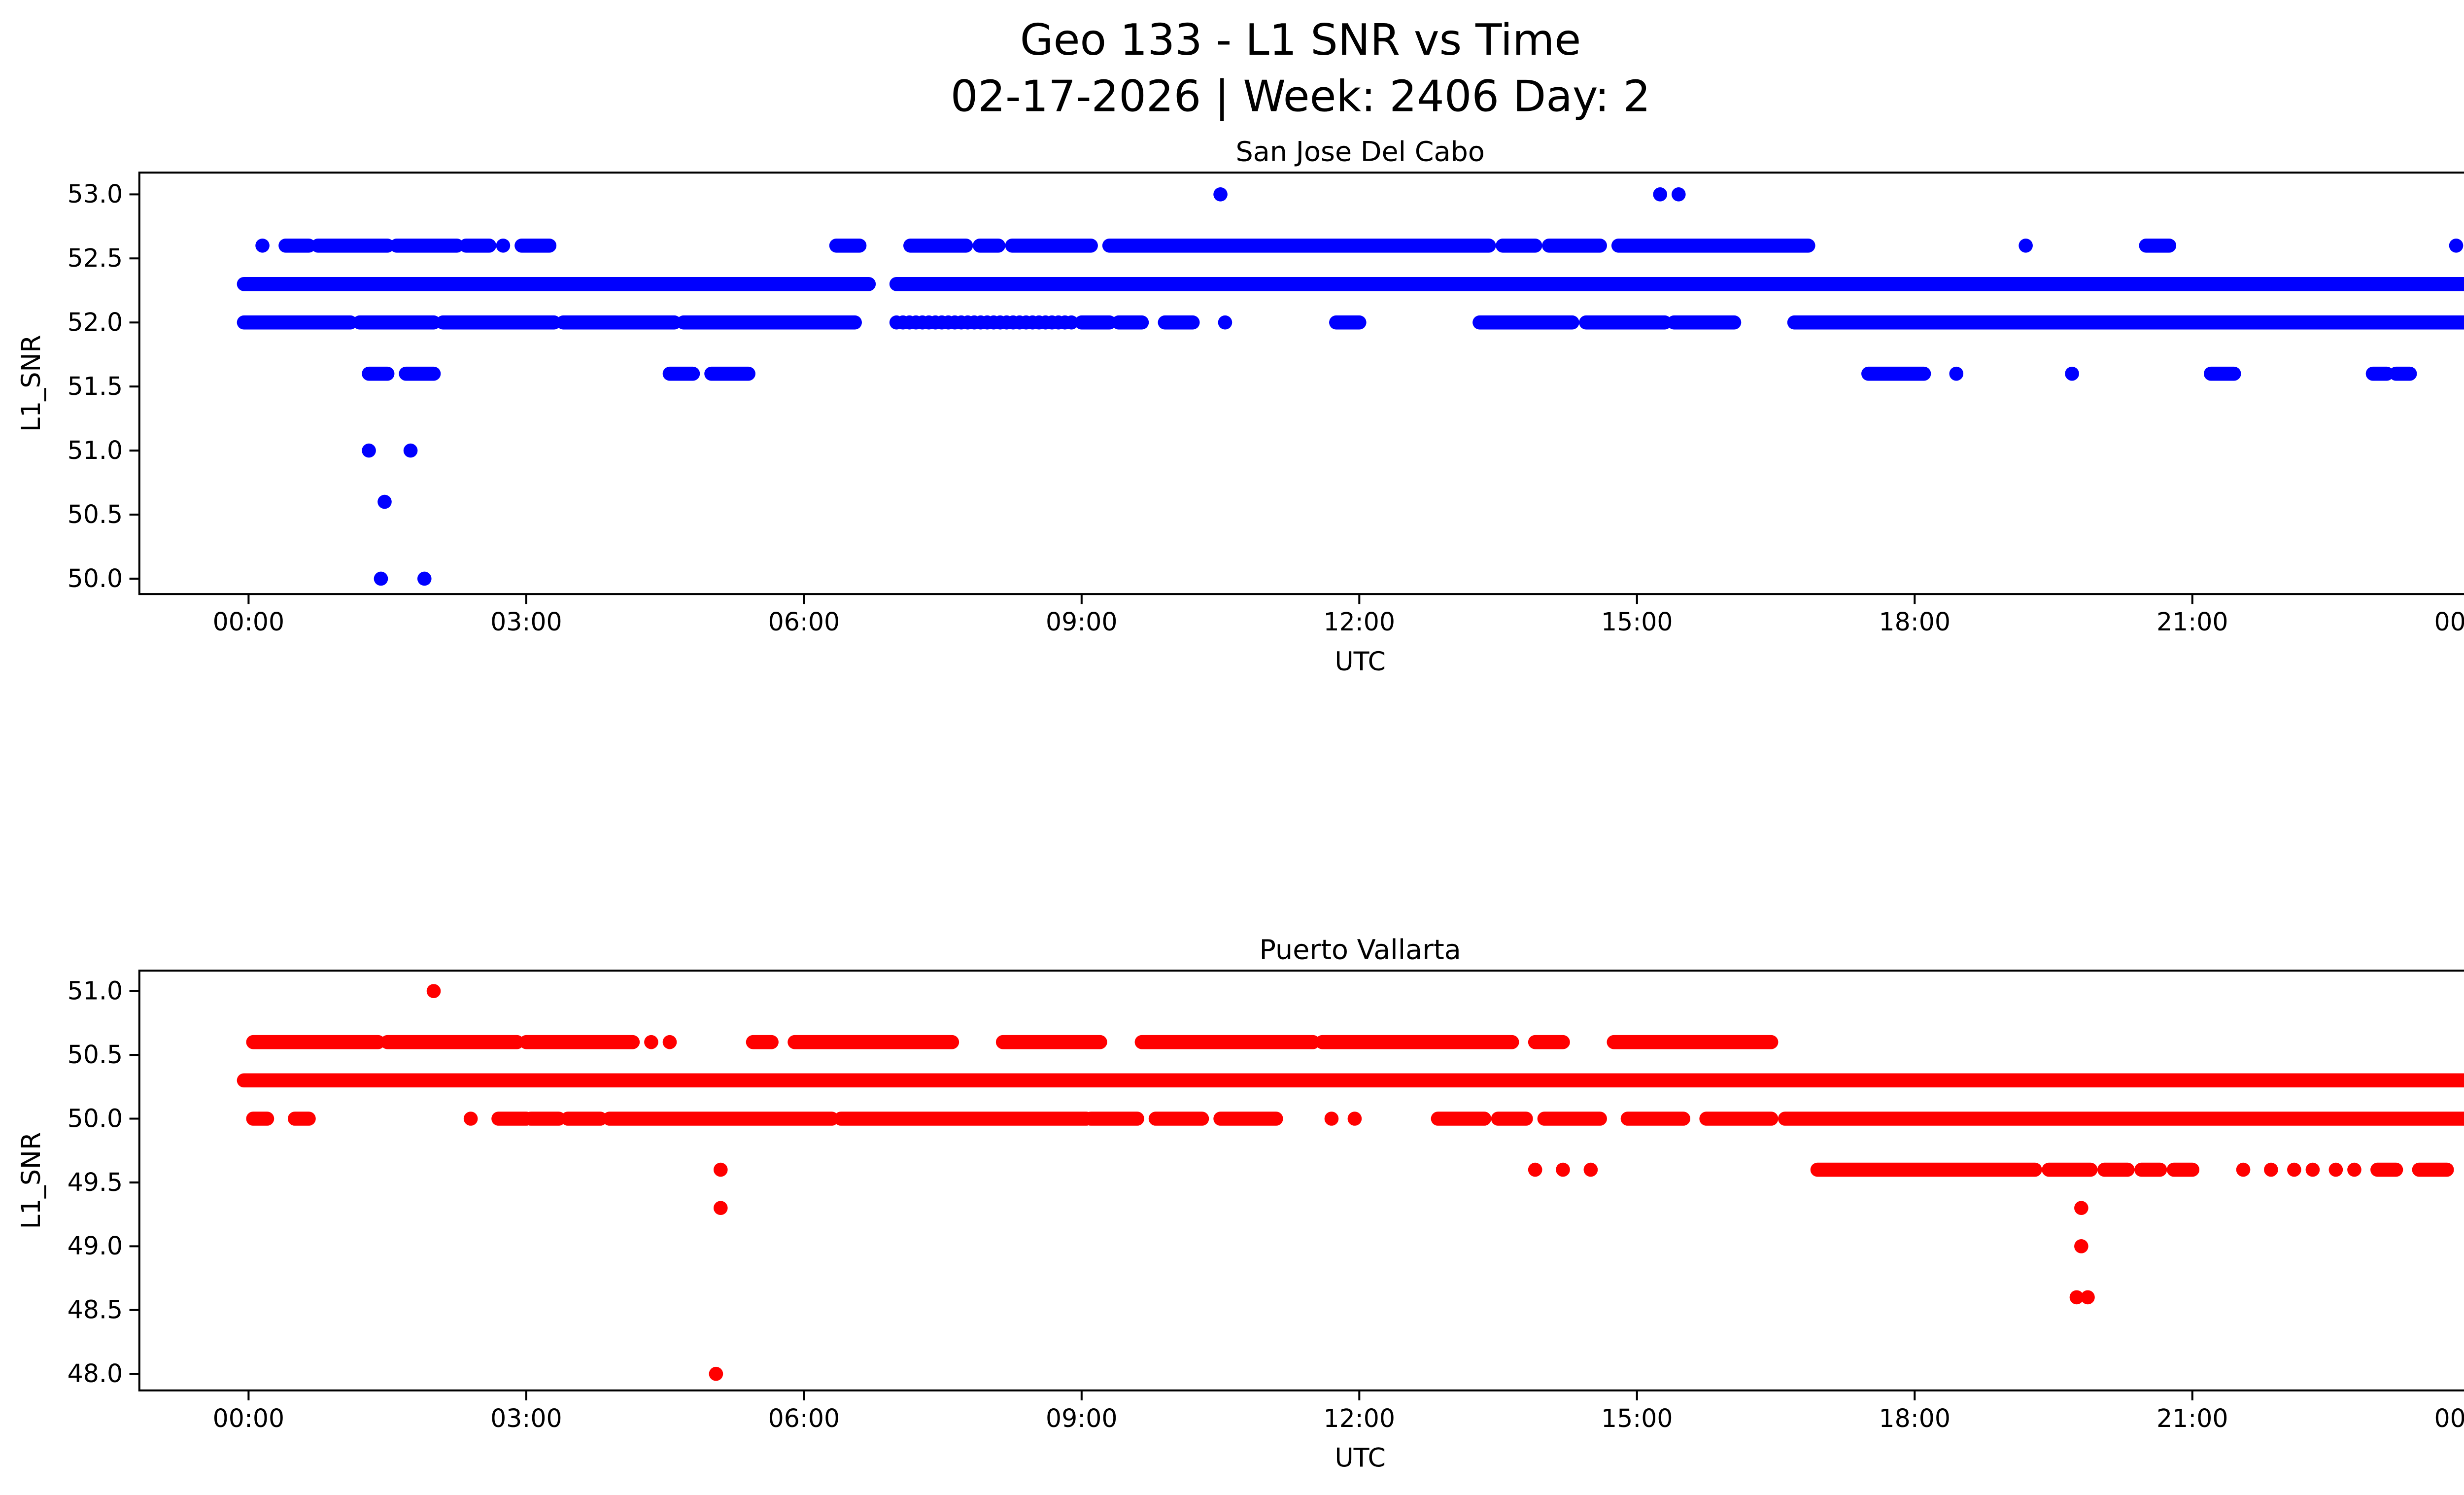  Describe the element at coordinates (1360, 152) in the screenshot. I see `subplot-title: San Jose Del Cabo` at that location.